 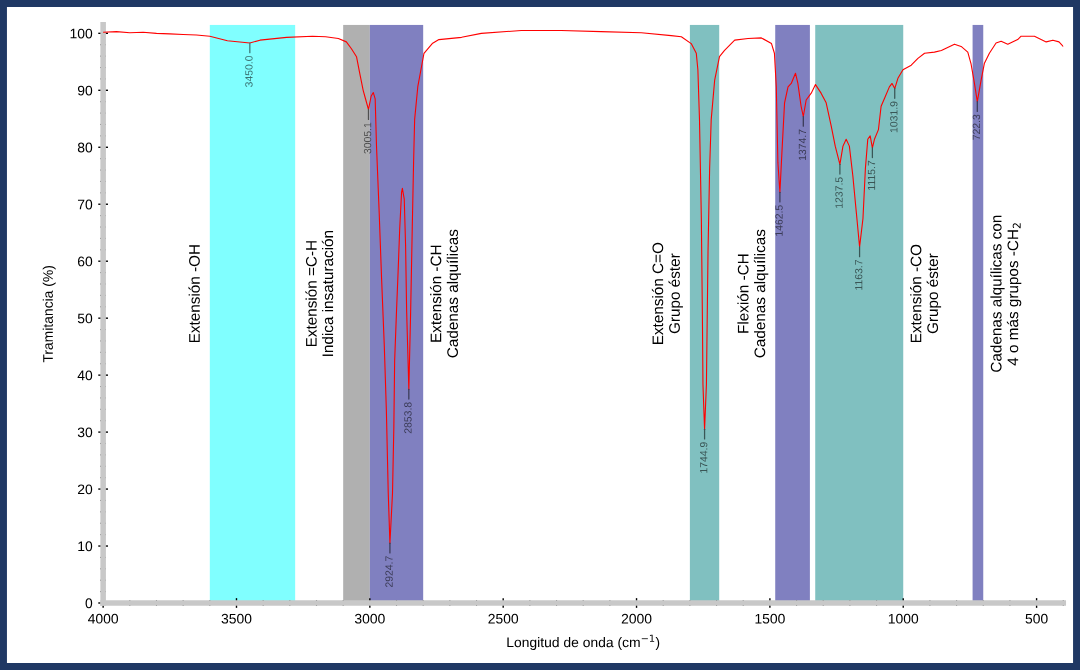 What do you see at coordinates (85, 489) in the screenshot?
I see `y-tick-label: 20` at bounding box center [85, 489].